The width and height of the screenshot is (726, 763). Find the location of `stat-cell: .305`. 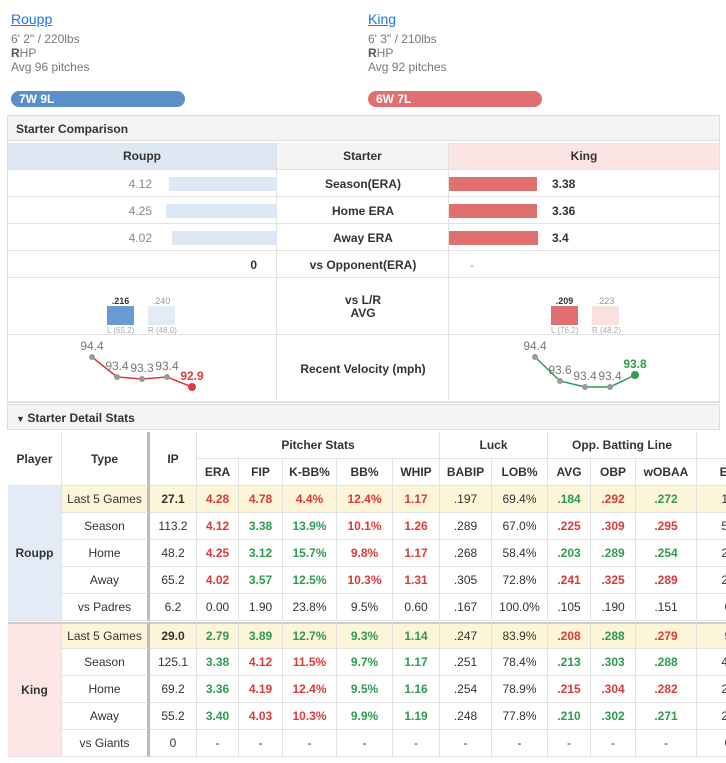

stat-cell: .305 is located at coordinates (466, 580).